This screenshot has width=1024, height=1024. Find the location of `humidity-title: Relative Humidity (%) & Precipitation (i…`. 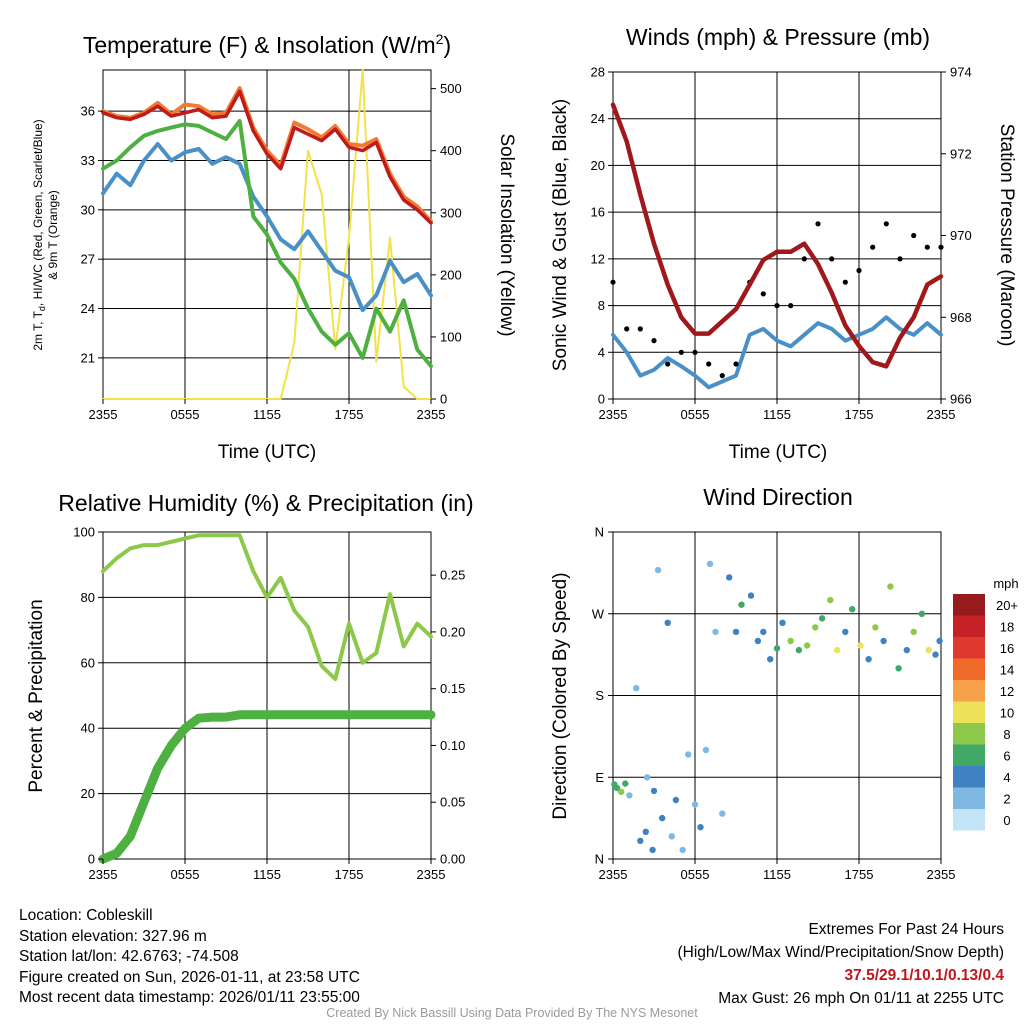

humidity-title: Relative Humidity (%) & Precipitation (i… is located at coordinates (265, 503).